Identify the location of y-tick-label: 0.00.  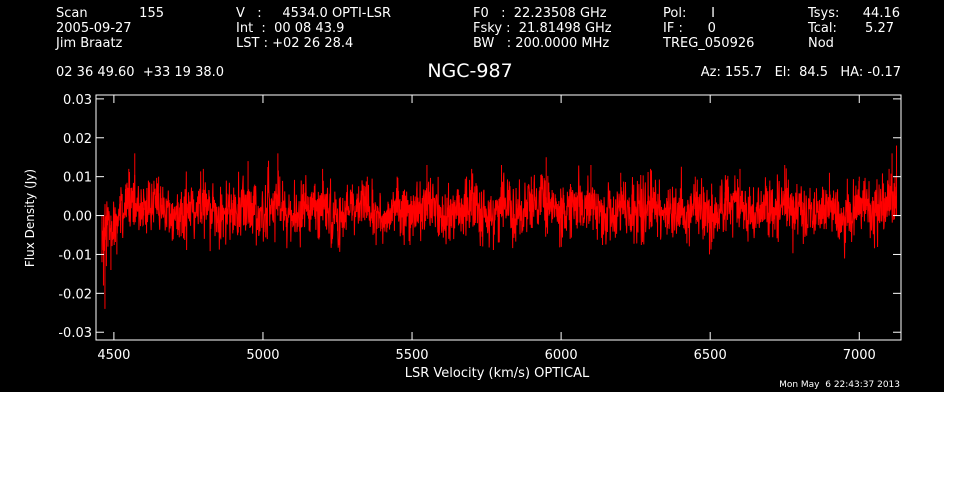
(77, 217).